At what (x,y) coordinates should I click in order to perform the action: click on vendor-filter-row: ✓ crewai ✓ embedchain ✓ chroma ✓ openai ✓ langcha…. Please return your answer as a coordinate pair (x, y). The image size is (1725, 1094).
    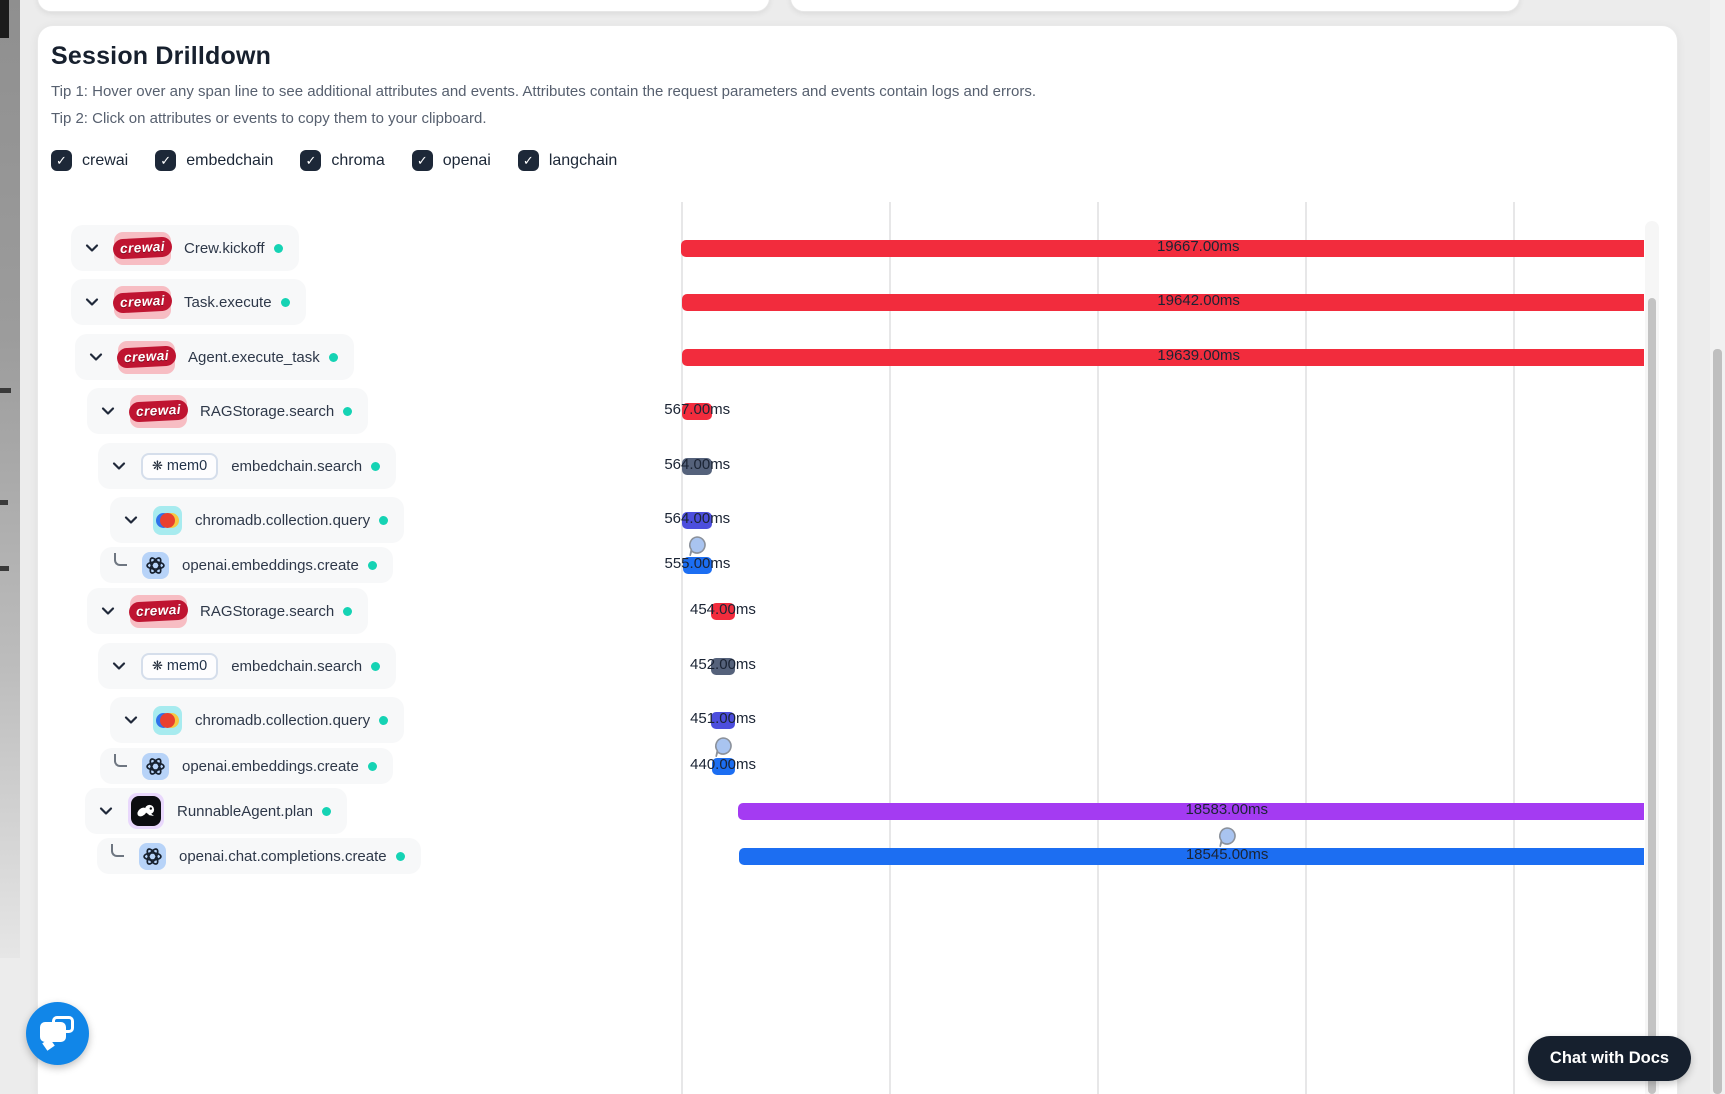
    Looking at the image, I should click on (347, 160).